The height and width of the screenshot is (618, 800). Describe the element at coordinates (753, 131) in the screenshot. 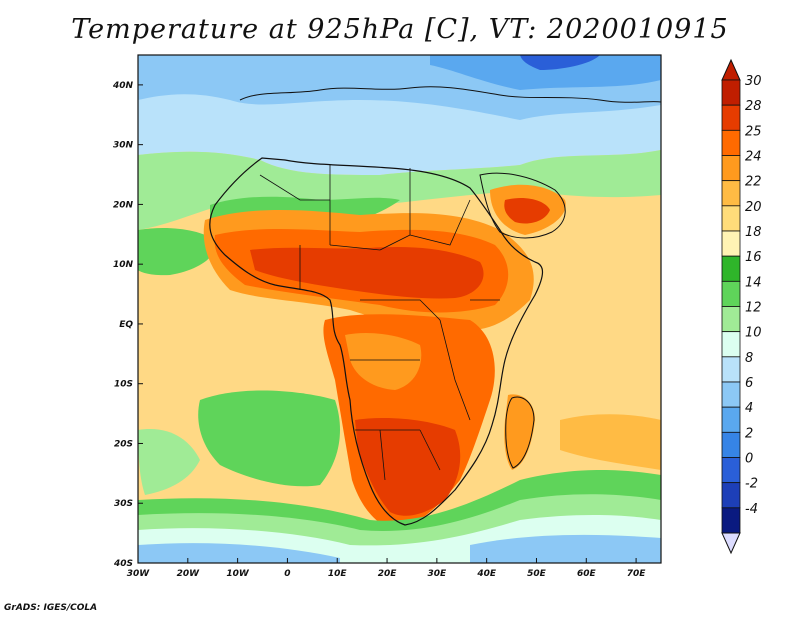

I see `colorbar-label: 25` at that location.